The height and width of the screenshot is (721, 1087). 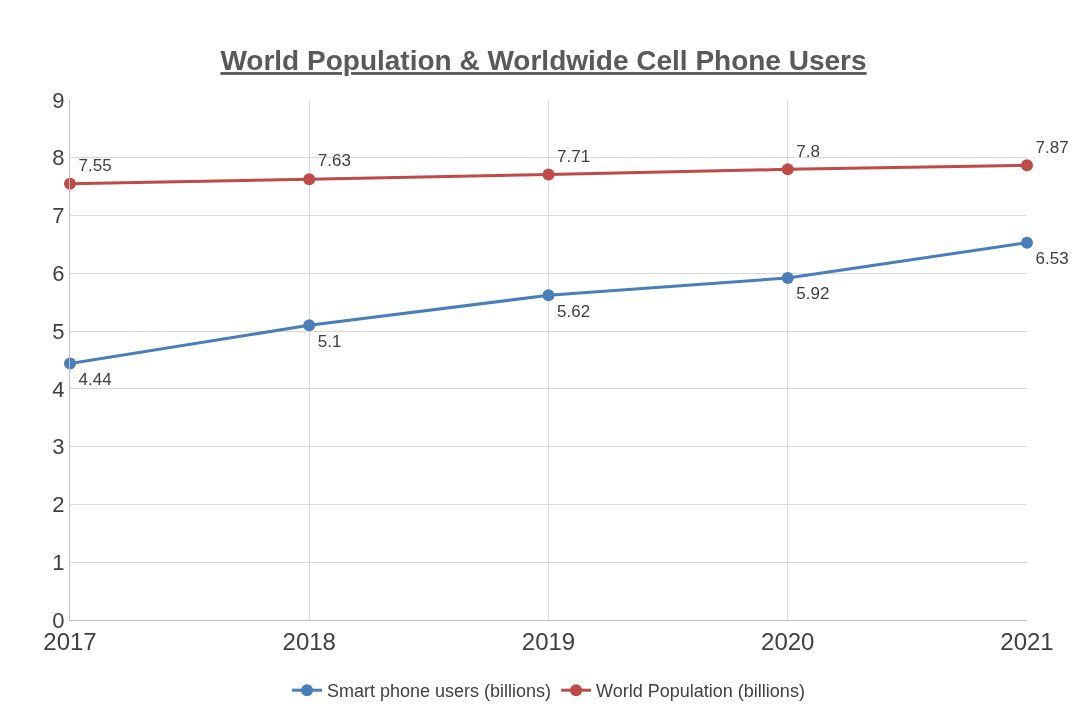 What do you see at coordinates (808, 151) in the screenshot?
I see `data-label: 7.8` at bounding box center [808, 151].